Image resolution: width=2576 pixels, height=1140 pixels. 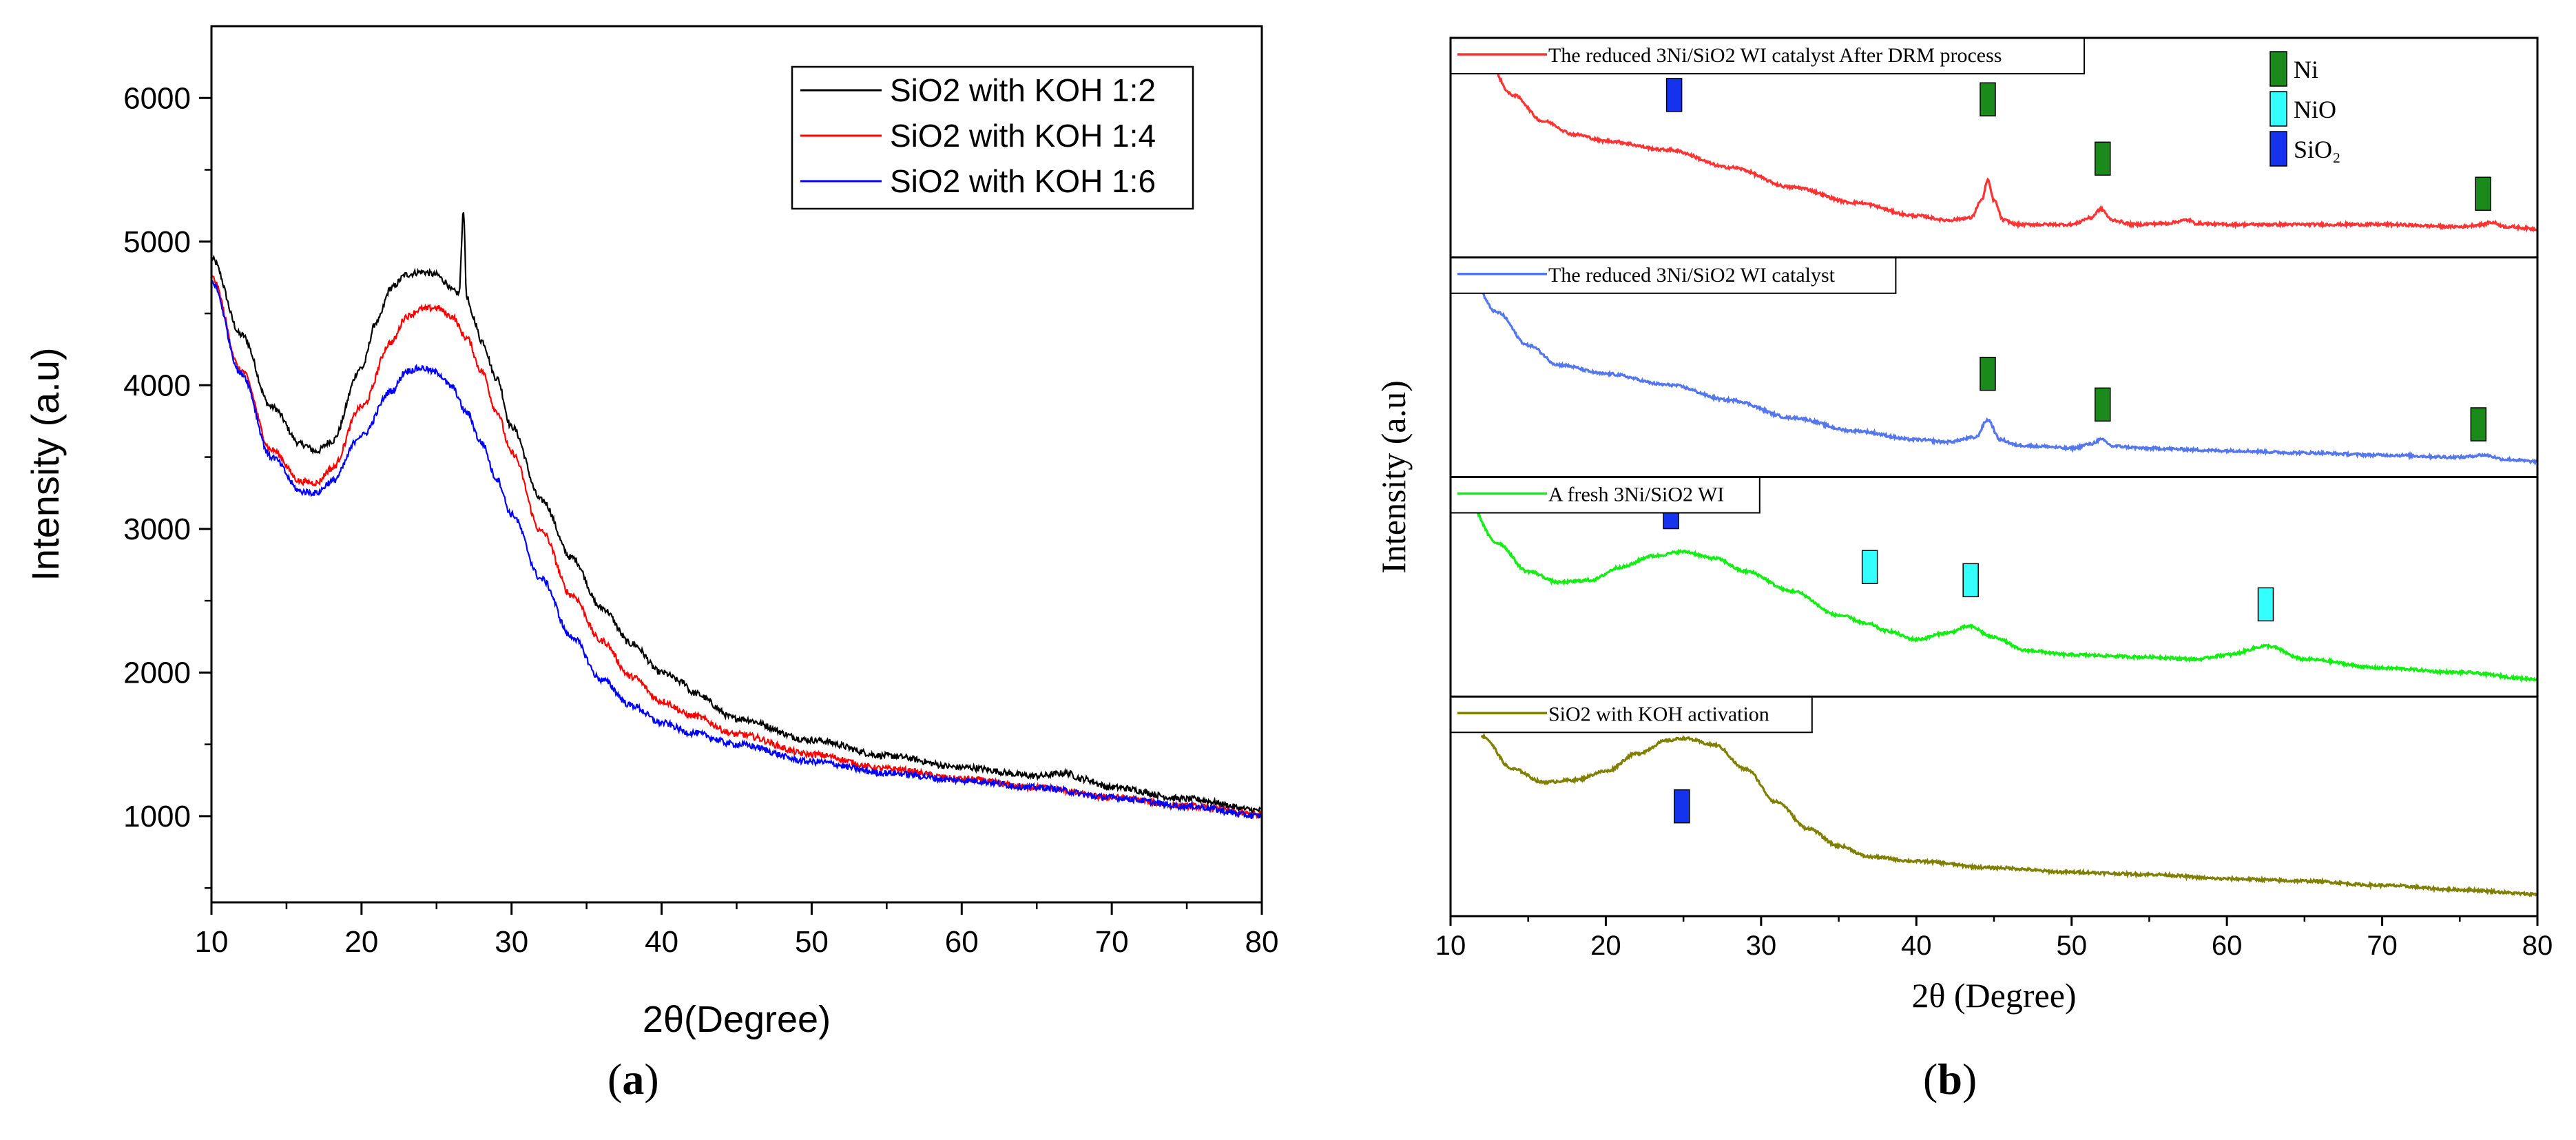 I want to click on x-tick-label-b: 70, so click(x=2382, y=946).